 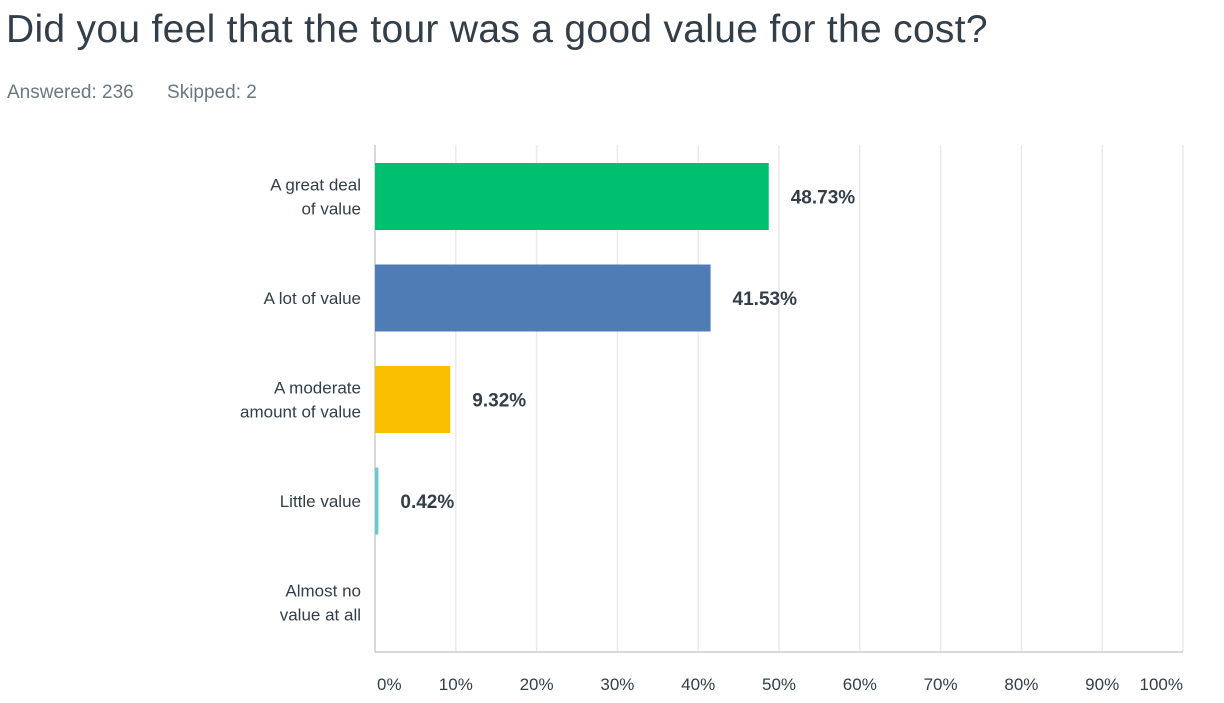 What do you see at coordinates (320, 615) in the screenshot?
I see `category-label: value at all` at bounding box center [320, 615].